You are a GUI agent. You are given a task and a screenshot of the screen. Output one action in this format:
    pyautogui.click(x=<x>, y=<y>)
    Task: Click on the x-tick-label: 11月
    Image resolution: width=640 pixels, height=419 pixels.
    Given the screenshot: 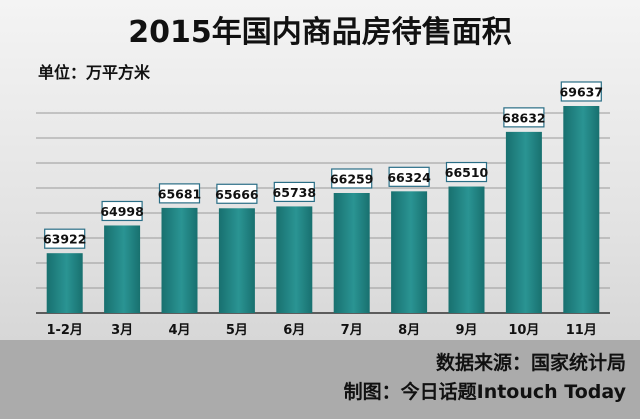 What is the action you would take?
    pyautogui.click(x=581, y=330)
    